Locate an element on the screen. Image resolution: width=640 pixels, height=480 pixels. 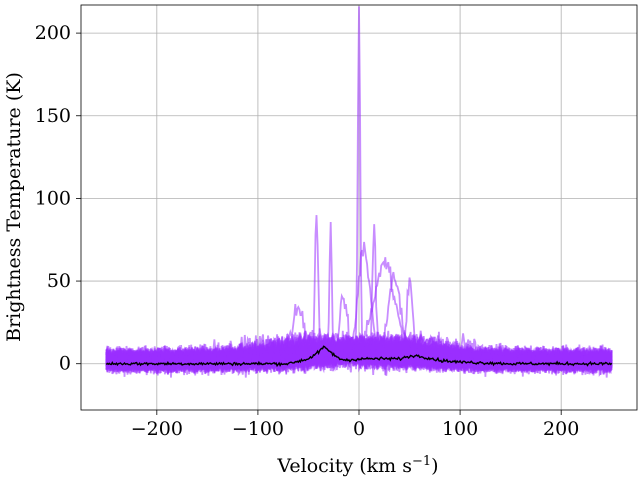
y-axis-label: Brightness Temperature (K) is located at coordinates (14, 207).